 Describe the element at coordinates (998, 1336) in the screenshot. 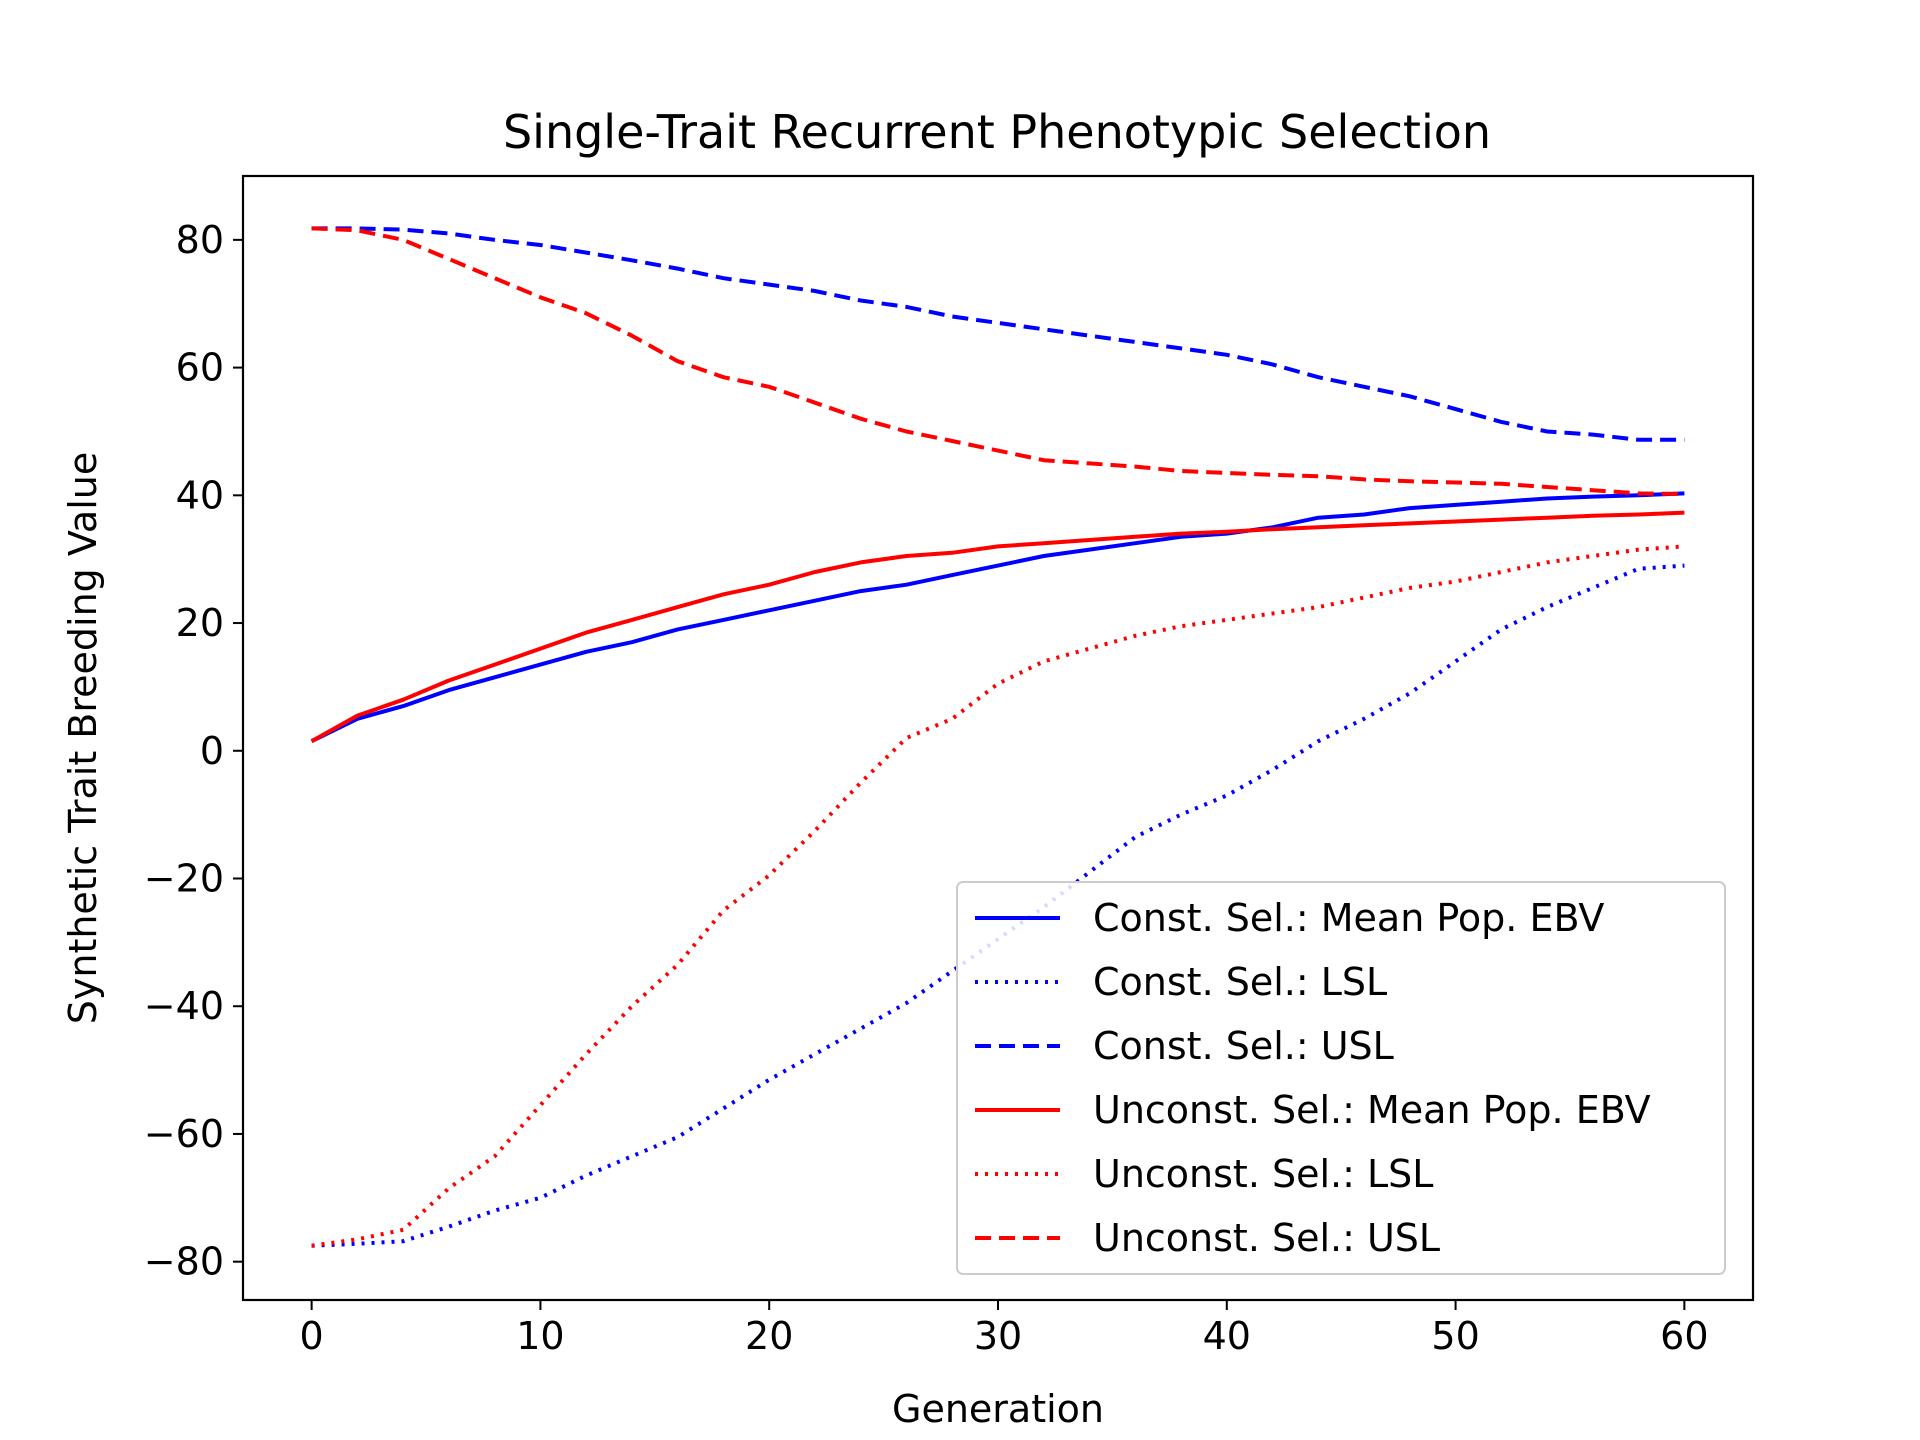

I see `x-tick-label: 30` at that location.